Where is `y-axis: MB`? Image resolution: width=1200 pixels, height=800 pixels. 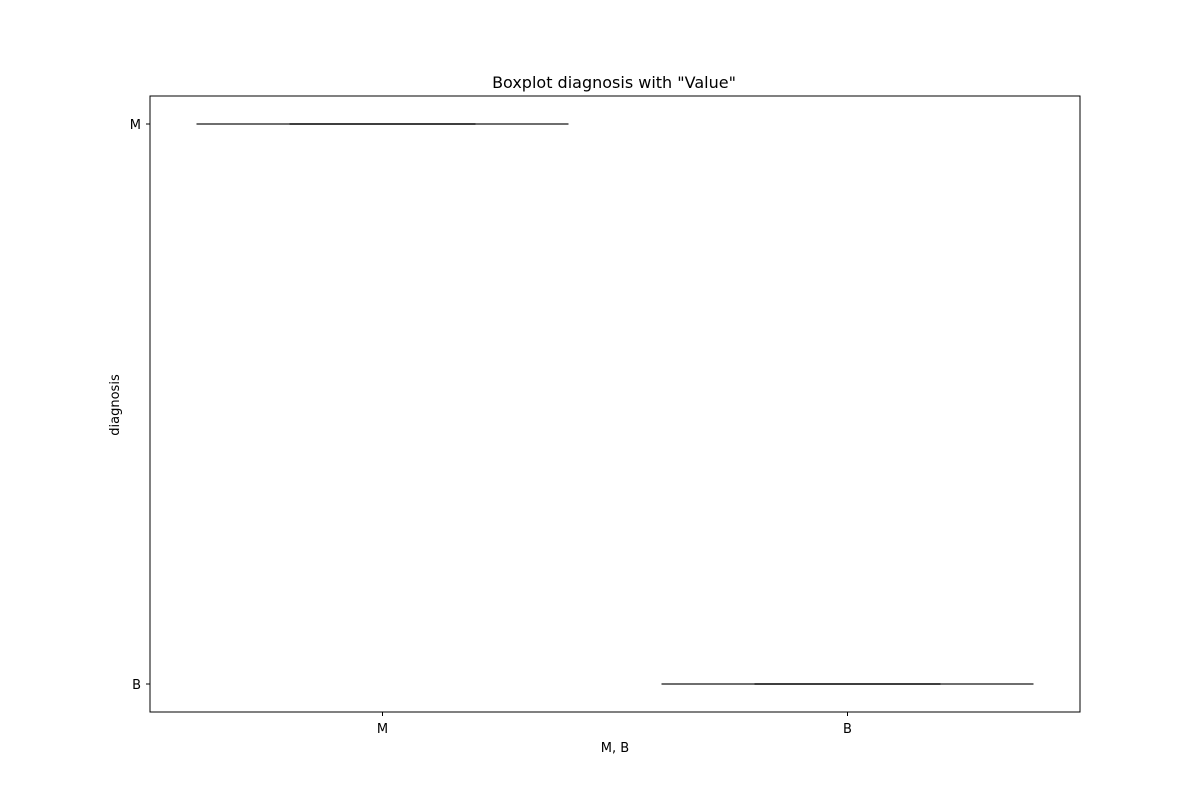
y-axis: MB is located at coordinates (140, 405).